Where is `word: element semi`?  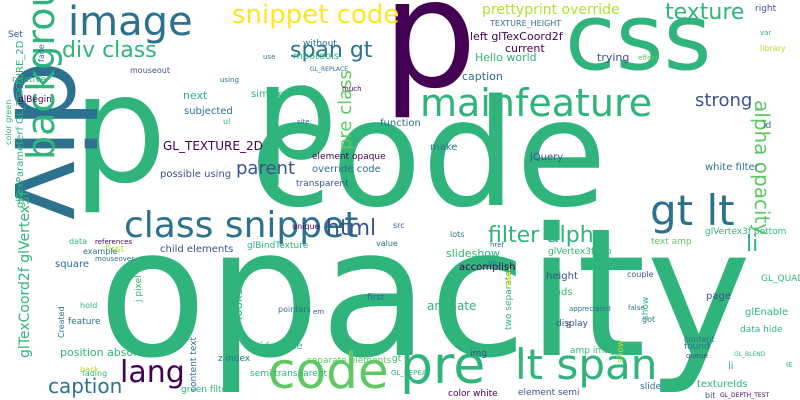
word: element semi is located at coordinates (549, 393).